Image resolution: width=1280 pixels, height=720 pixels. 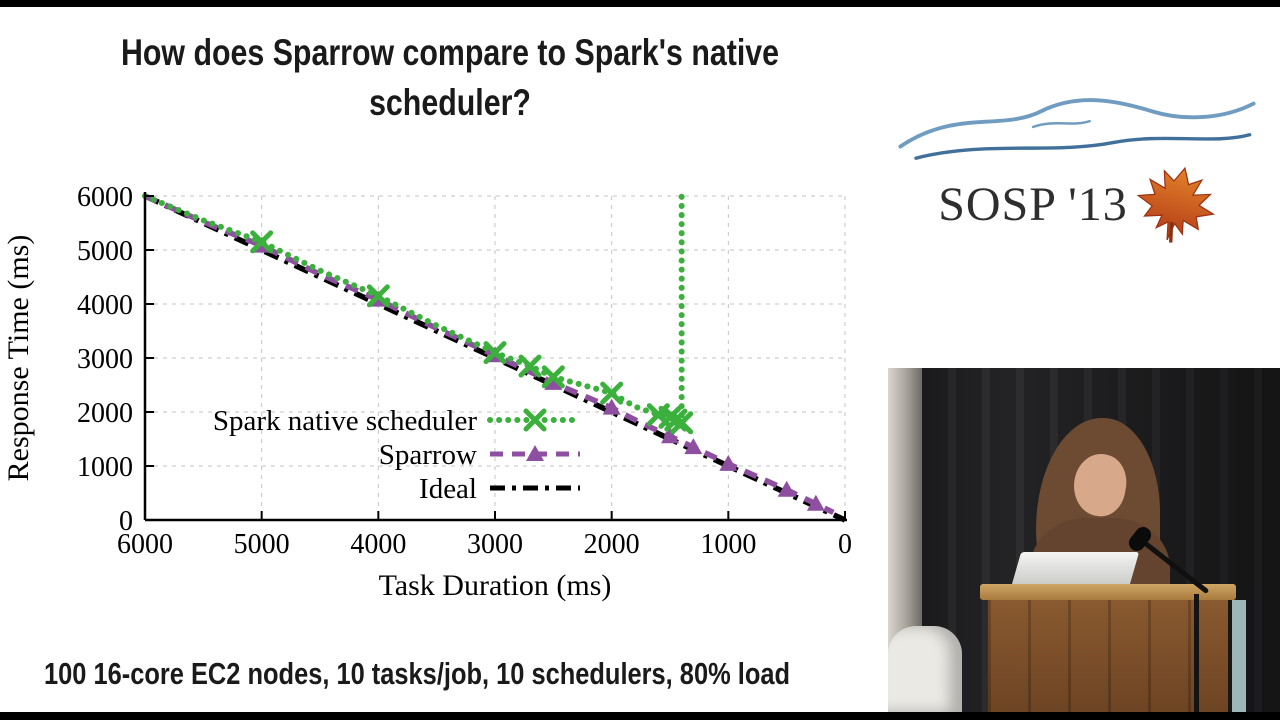 I want to click on microphone-stand, so click(x=1196, y=653).